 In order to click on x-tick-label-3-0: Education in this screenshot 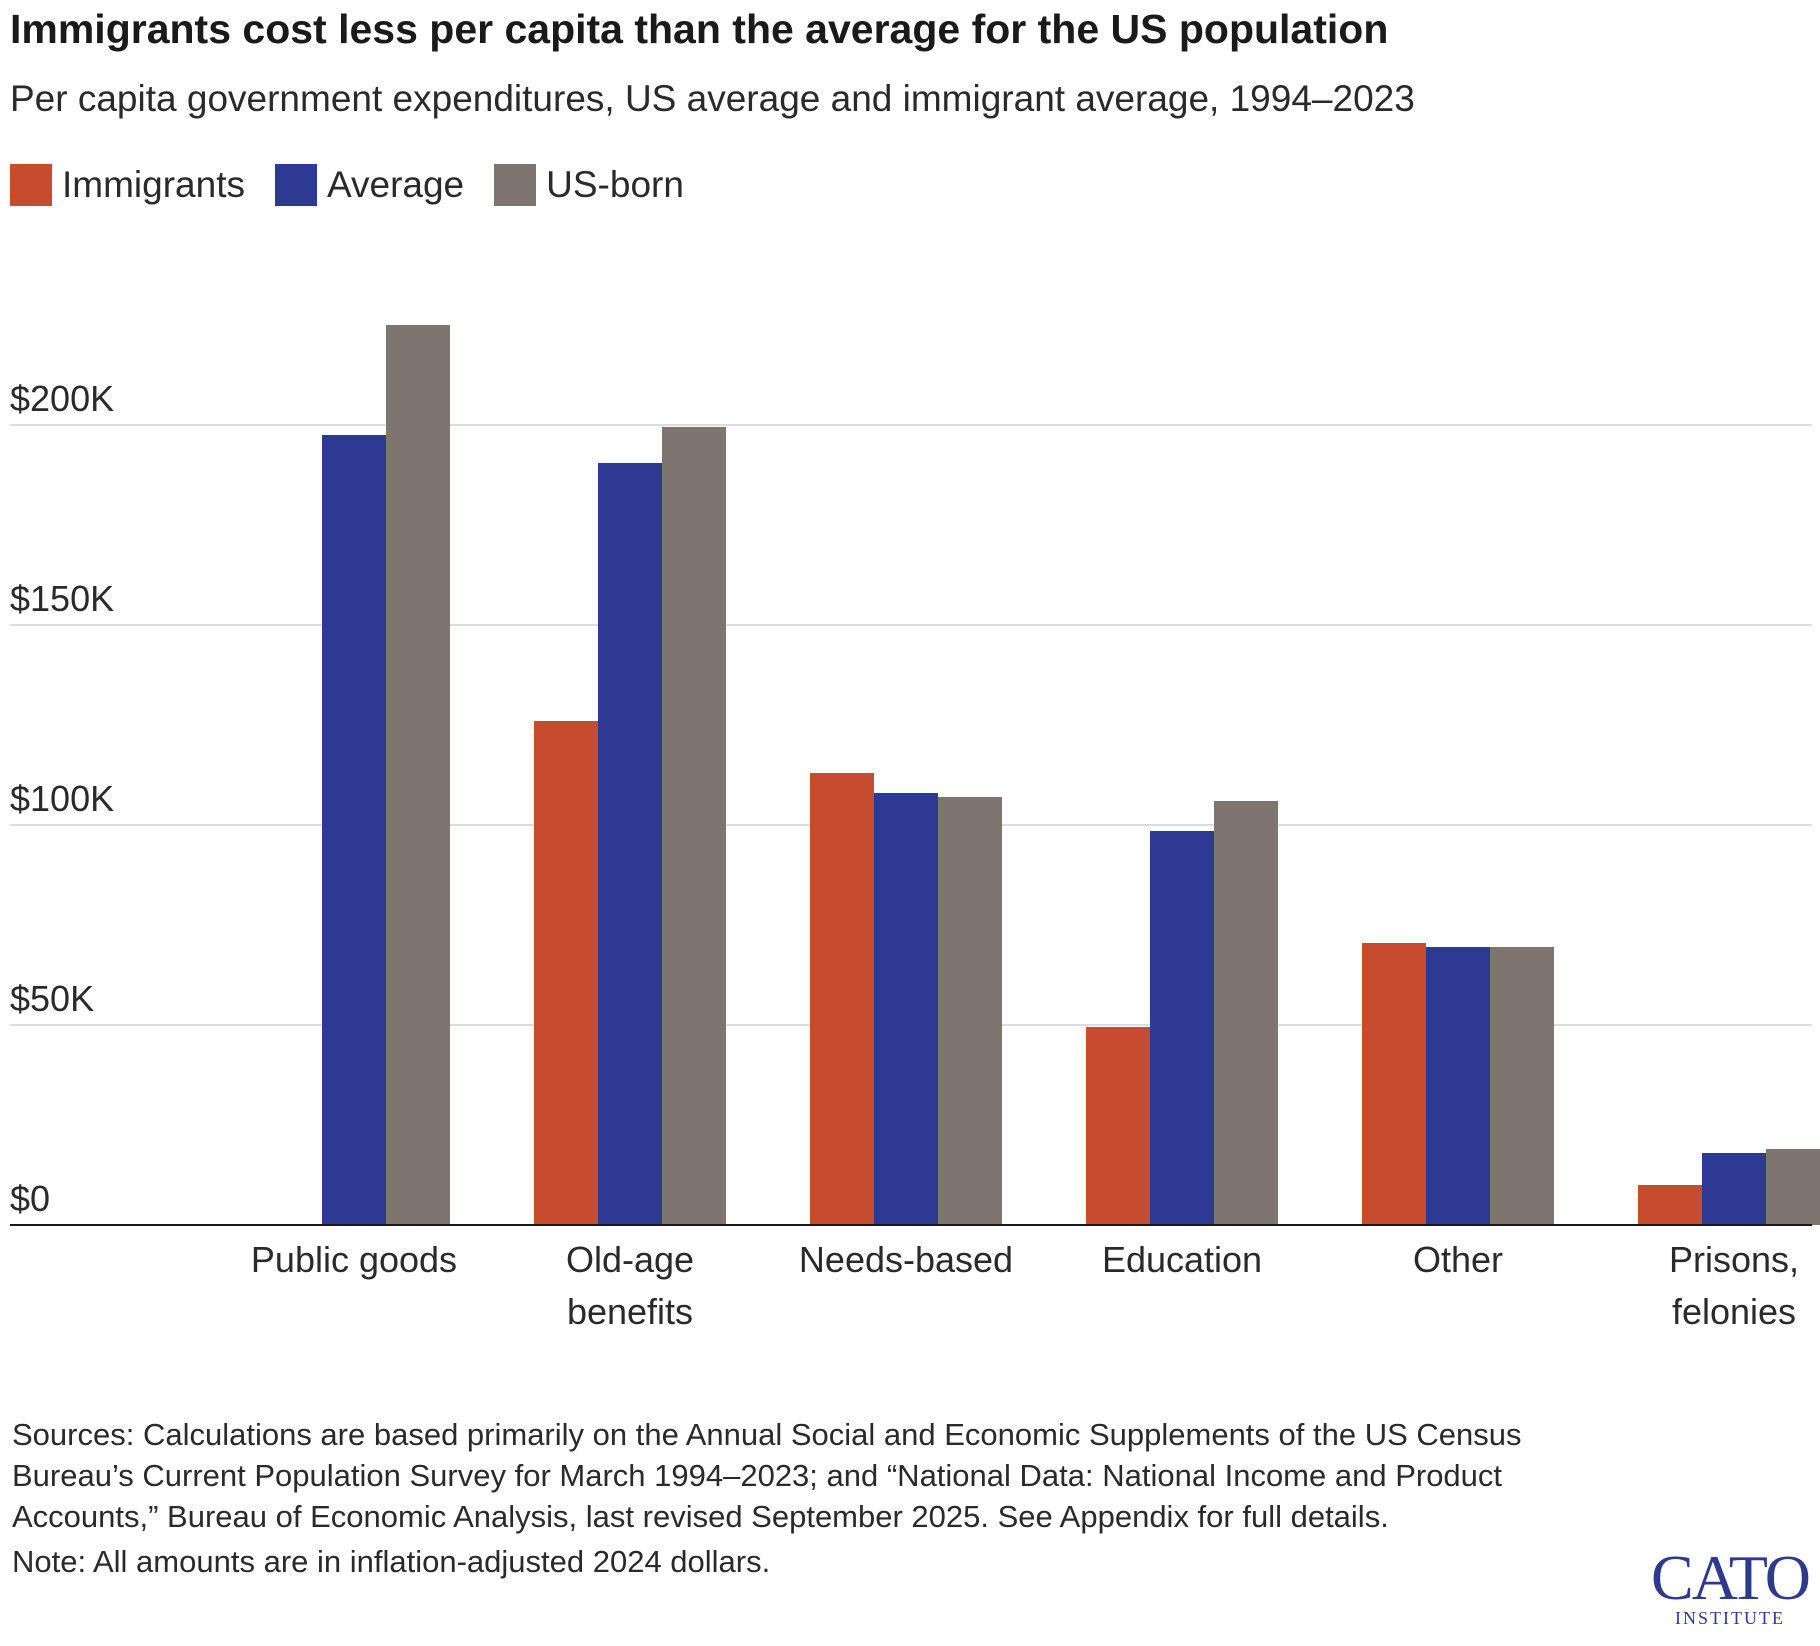, I will do `click(1182, 1259)`.